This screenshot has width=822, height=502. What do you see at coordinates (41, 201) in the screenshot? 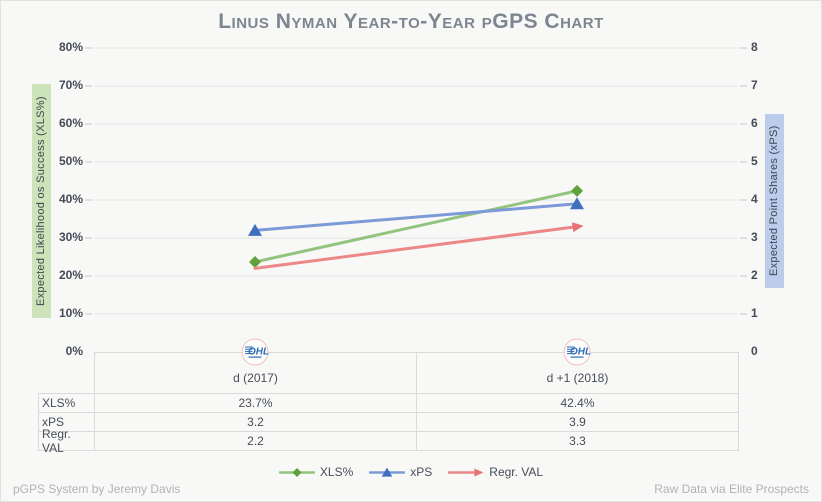
I see `left-axis-title: Expected Likelihood os Success (XLS%)` at bounding box center [41, 201].